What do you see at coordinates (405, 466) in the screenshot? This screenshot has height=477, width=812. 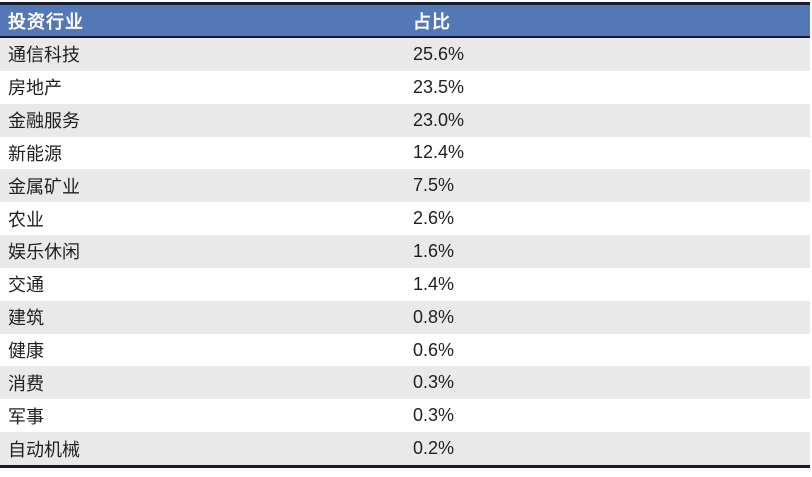 I see `table-bottom-rule` at bounding box center [405, 466].